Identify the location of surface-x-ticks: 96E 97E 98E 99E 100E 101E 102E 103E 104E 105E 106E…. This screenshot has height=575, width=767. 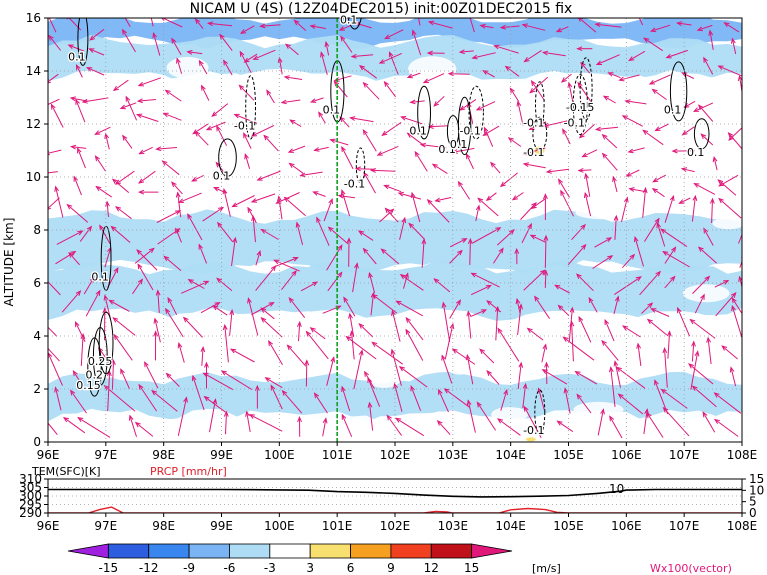
(397, 523).